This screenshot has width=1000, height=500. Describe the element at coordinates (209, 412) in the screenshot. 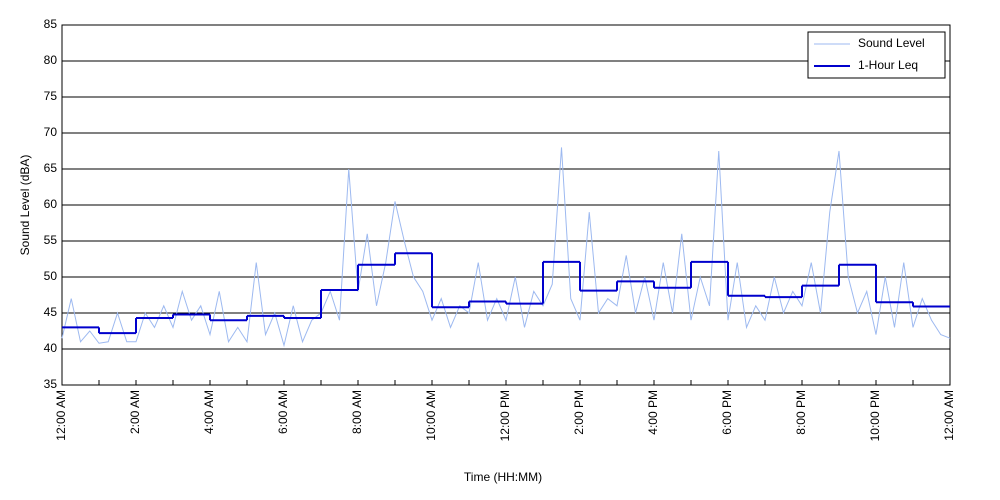

I see `x-tick-label: 4:00 AM` at that location.